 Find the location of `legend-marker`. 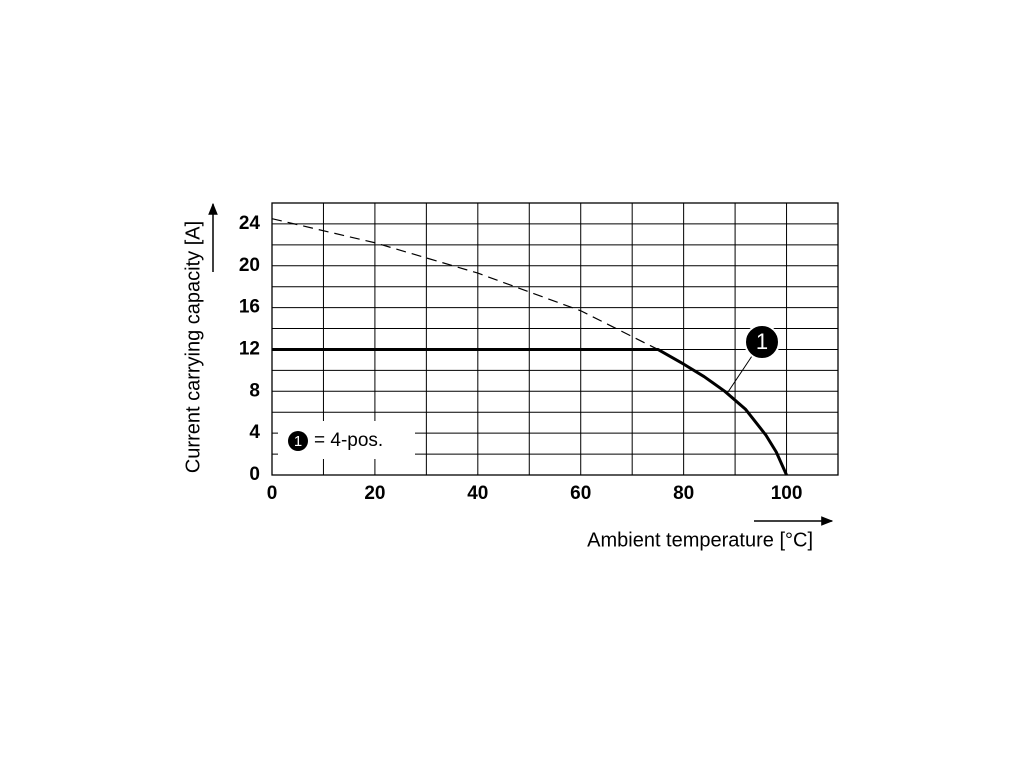

legend-marker is located at coordinates (298, 441).